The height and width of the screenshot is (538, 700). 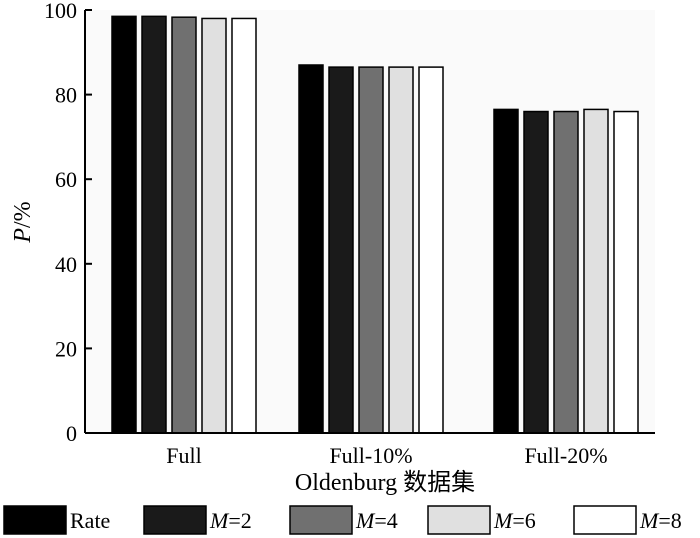 I want to click on legend: Rate M=2 M=4 M=6 M=8, so click(x=342, y=520).